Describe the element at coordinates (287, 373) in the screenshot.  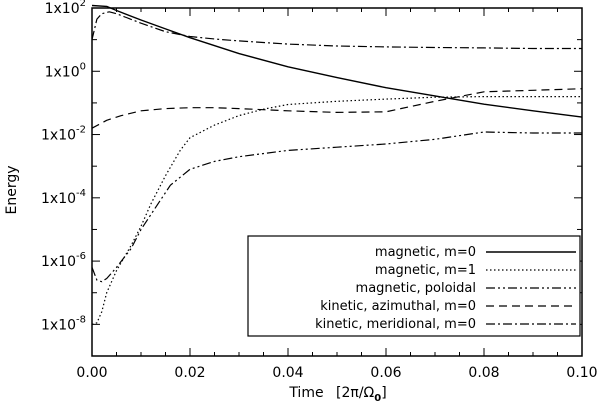
I see `x-tick-label: 0.04` at that location.